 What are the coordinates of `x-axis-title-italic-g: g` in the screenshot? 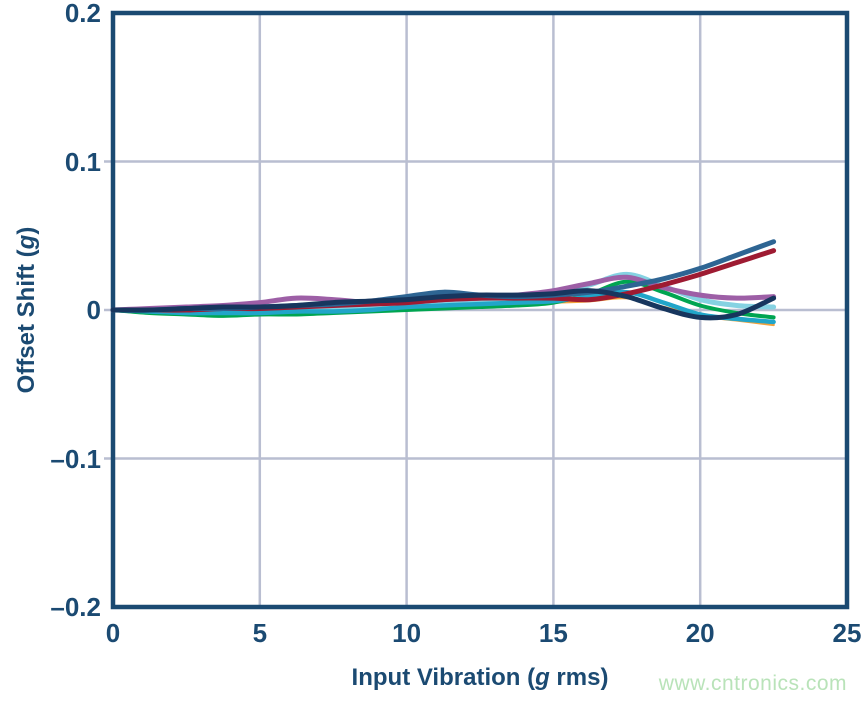 It's located at (542, 677).